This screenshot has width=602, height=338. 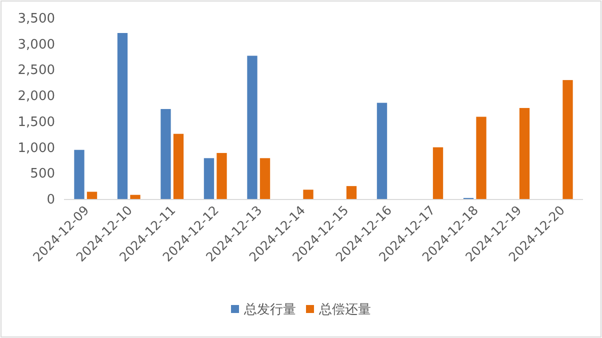 I want to click on y-tick-label: 1,500, so click(x=36, y=122).